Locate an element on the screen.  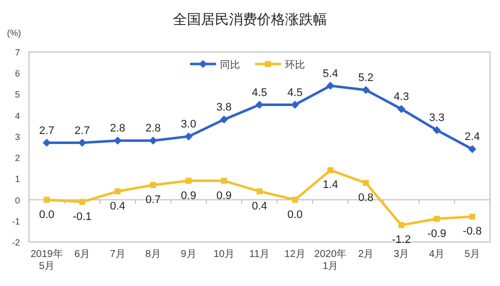
data-label: 3.8 is located at coordinates (224, 108).